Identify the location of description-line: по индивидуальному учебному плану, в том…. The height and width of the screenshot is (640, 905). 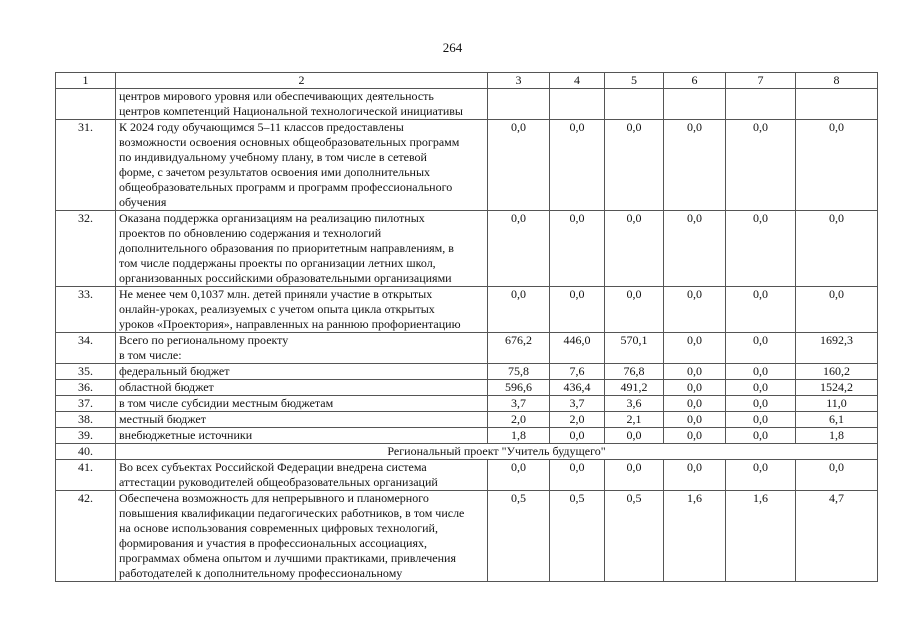
(273, 157).